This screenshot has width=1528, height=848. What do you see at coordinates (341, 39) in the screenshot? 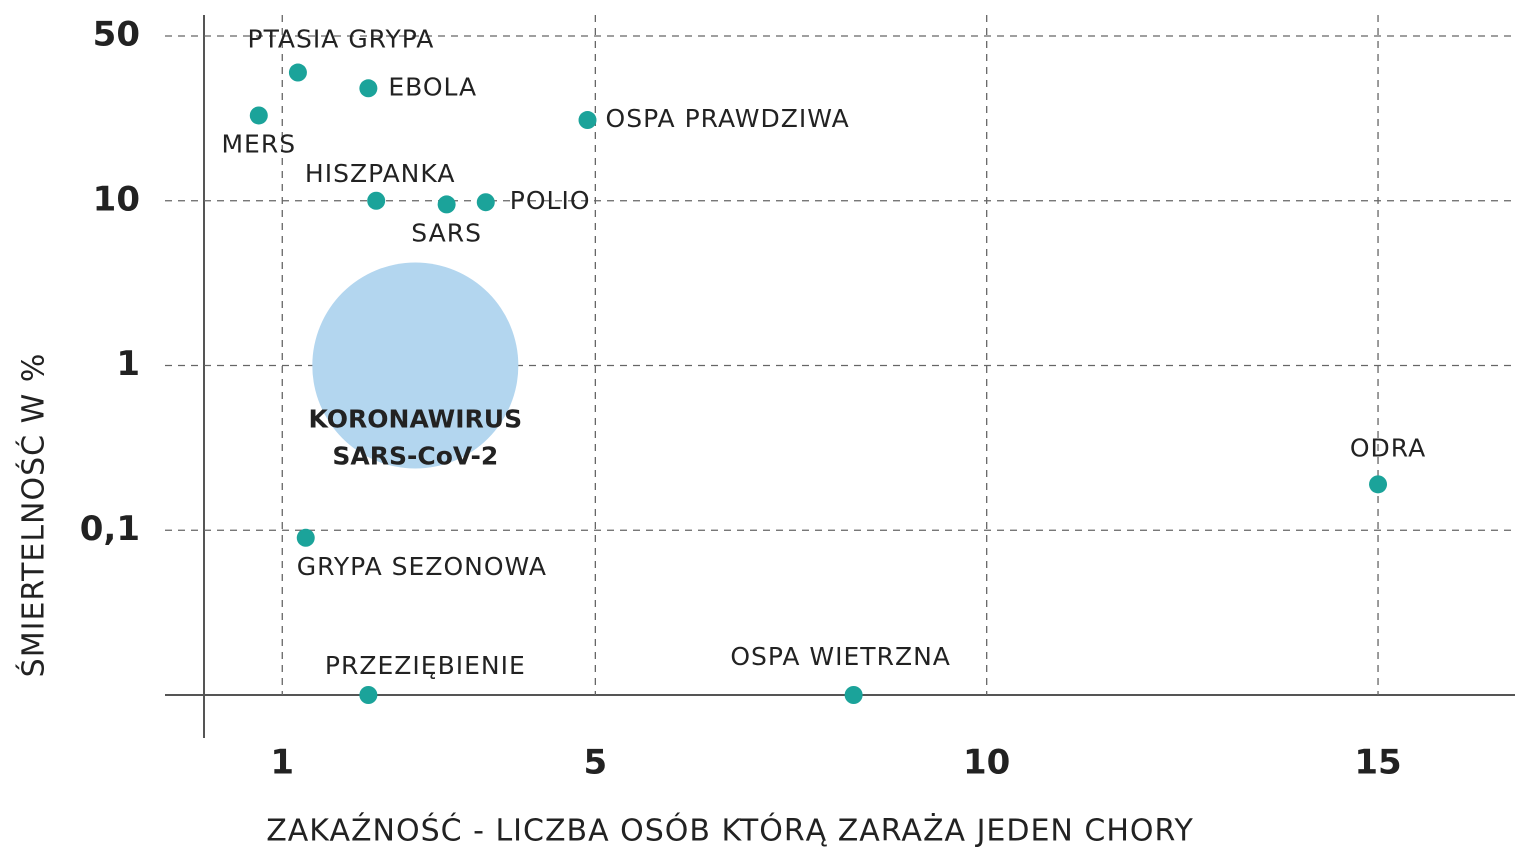
I see `point-label: PTASIA GRYPA` at bounding box center [341, 39].